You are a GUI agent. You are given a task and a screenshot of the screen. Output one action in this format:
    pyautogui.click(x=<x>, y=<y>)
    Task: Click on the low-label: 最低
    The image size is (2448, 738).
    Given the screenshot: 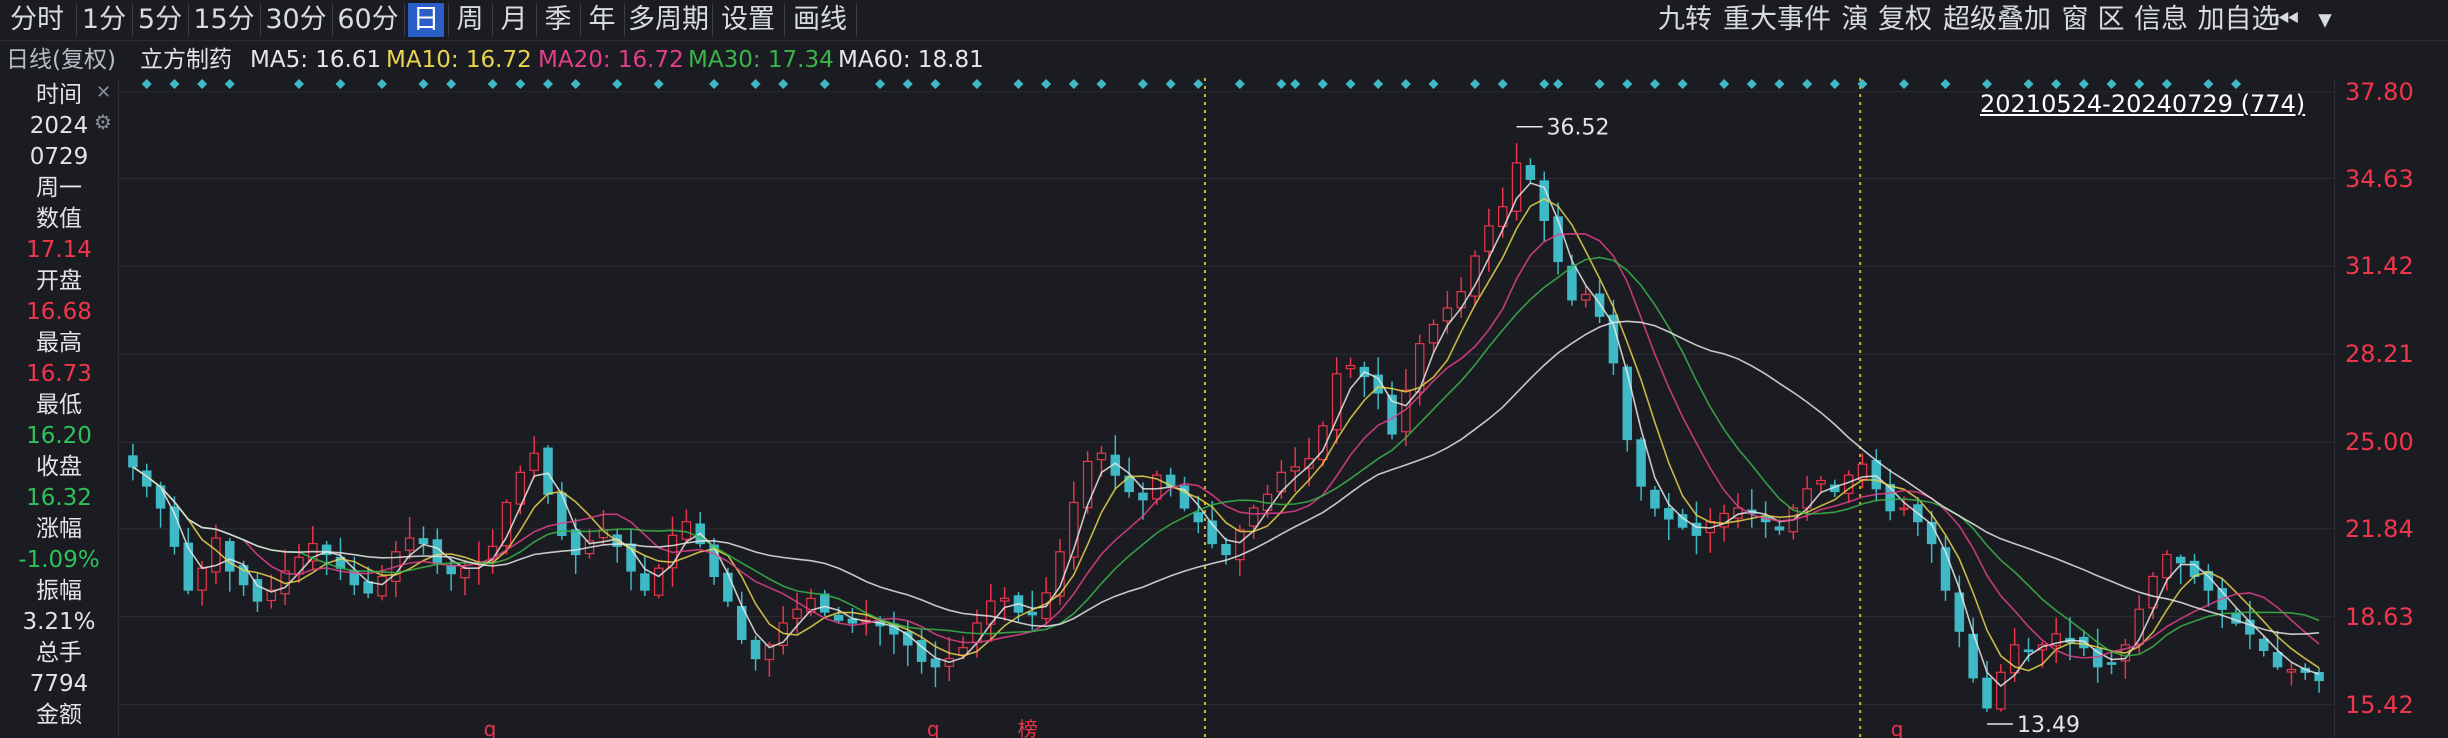 What is the action you would take?
    pyautogui.click(x=59, y=405)
    